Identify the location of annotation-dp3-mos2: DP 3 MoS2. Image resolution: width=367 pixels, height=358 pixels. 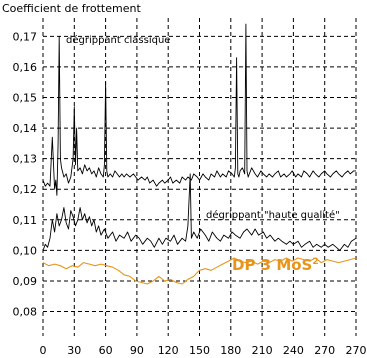
(275, 265).